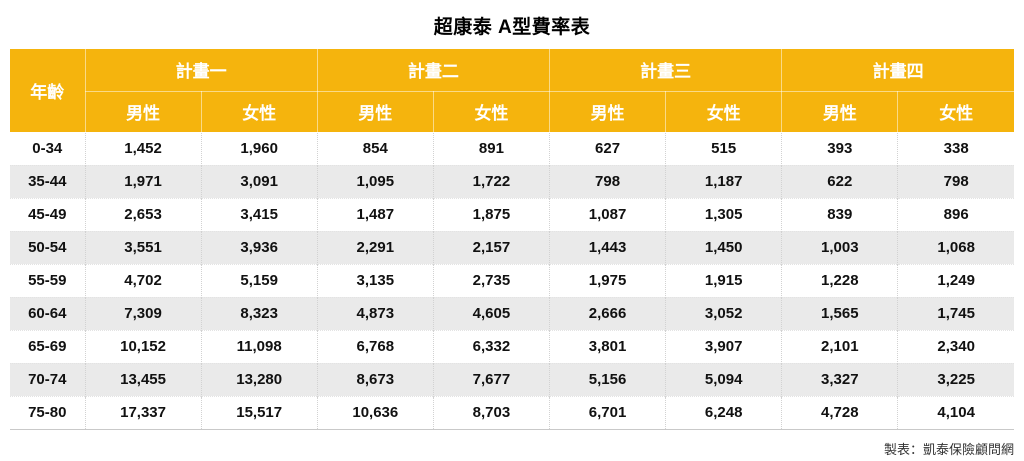 The image size is (1024, 461). I want to click on rate-cell: 1,565, so click(839, 313).